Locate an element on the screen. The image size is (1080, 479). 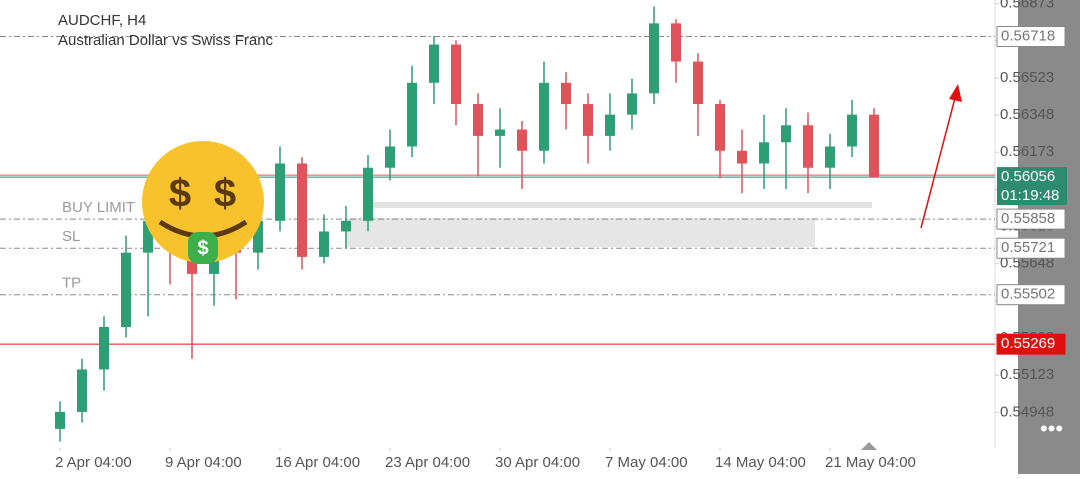
level-label: TP is located at coordinates (71, 283).